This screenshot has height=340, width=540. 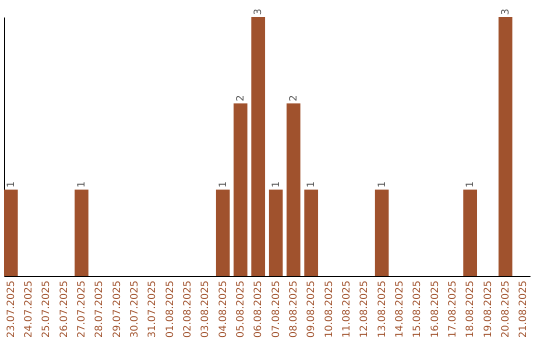 What do you see at coordinates (206, 309) in the screenshot?
I see `x-tick-label: 03.08.2025` at bounding box center [206, 309].